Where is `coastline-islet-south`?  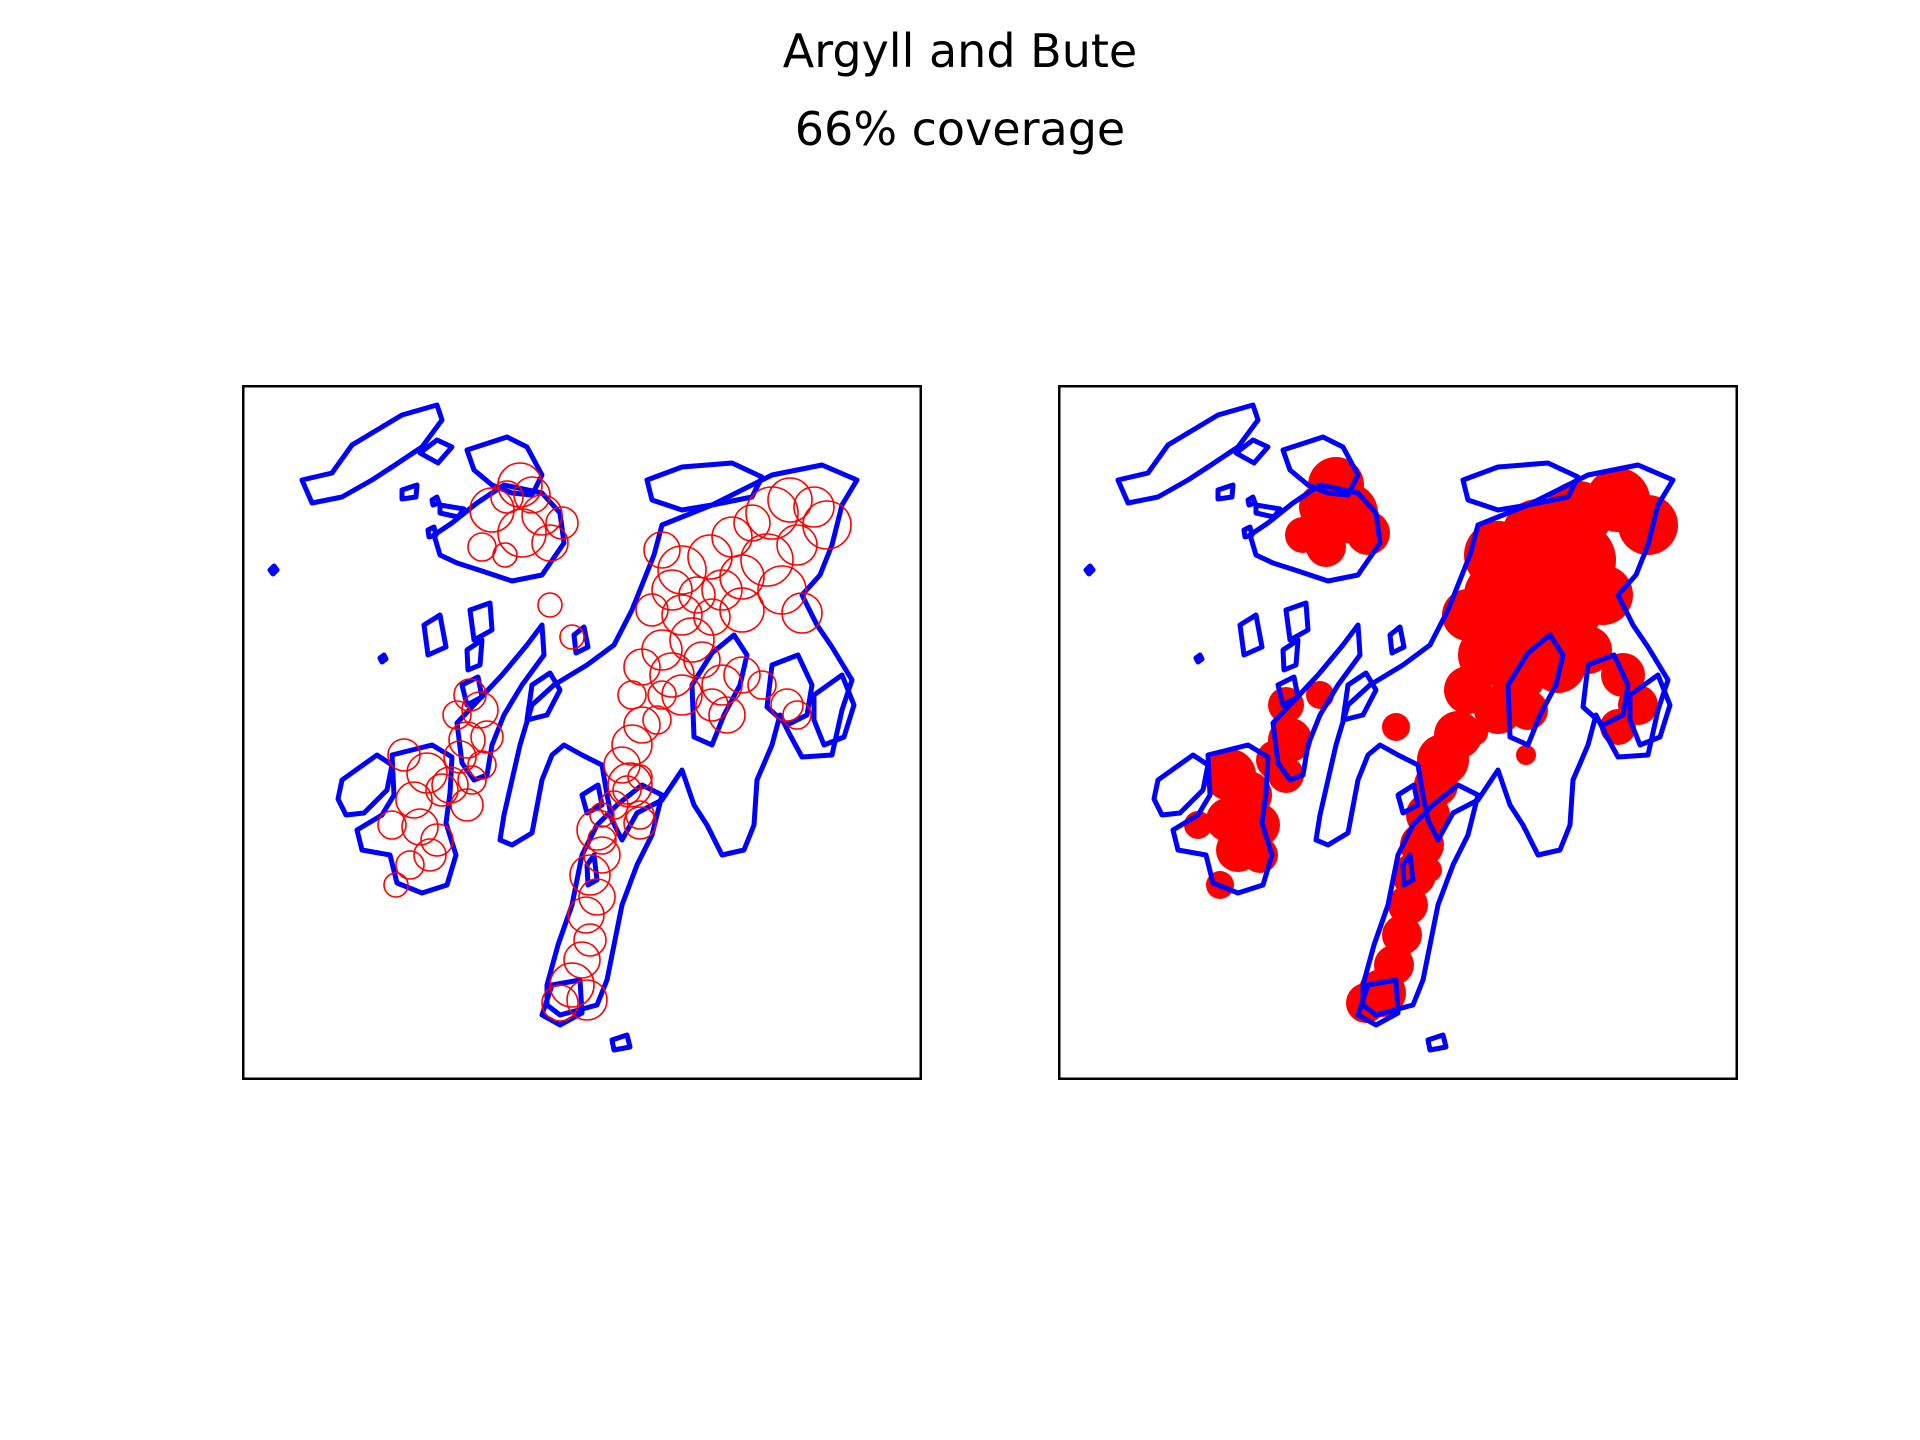
coastline-islet-south is located at coordinates (1437, 1042).